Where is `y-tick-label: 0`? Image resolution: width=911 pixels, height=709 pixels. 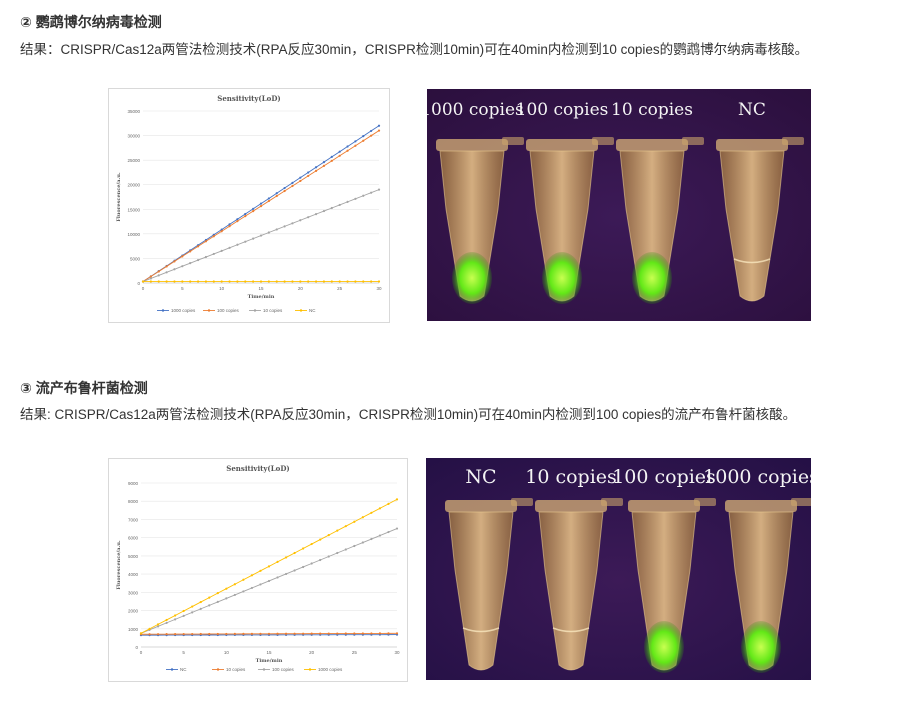
y-tick-label: 0 is located at coordinates (138, 283).